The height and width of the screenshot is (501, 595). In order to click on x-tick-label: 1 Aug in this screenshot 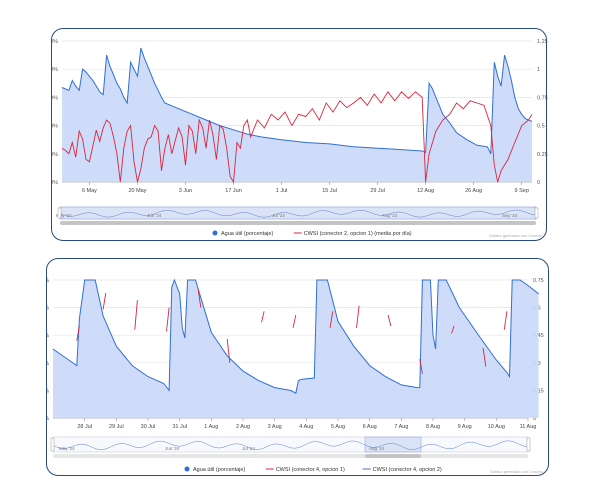, I will do `click(211, 427)`.